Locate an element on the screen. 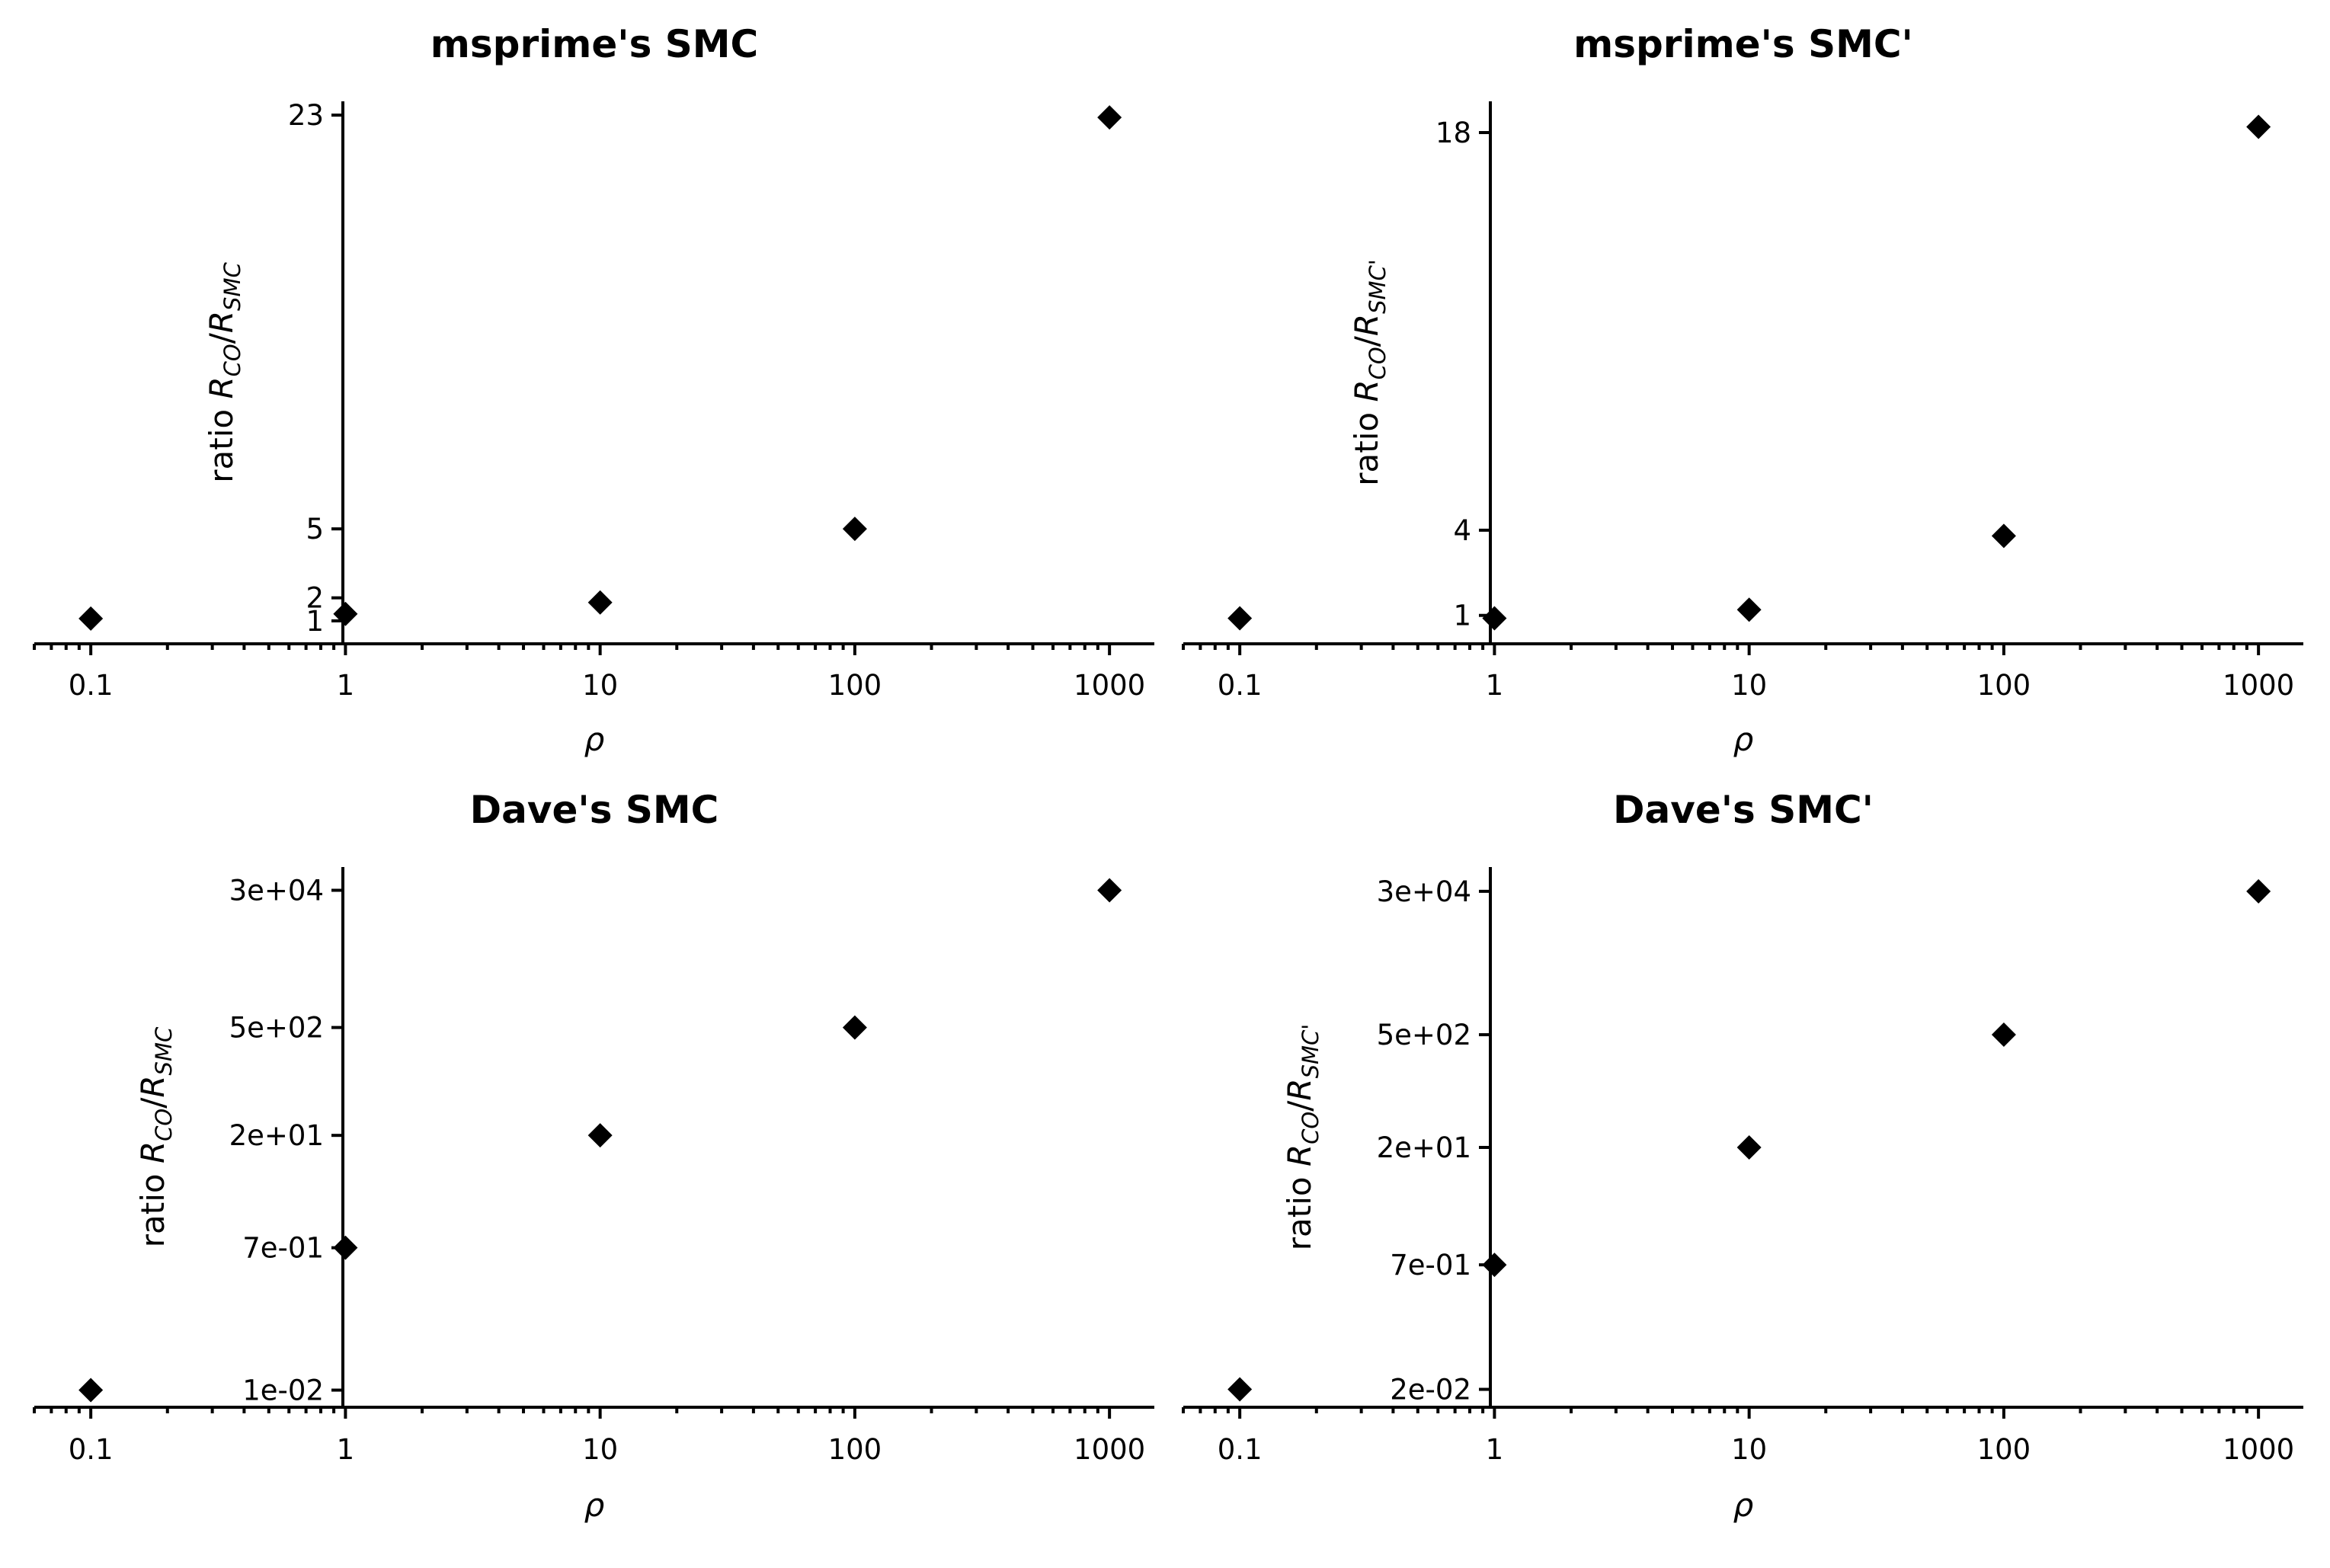  y-tick-label: 5 is located at coordinates (315, 529).